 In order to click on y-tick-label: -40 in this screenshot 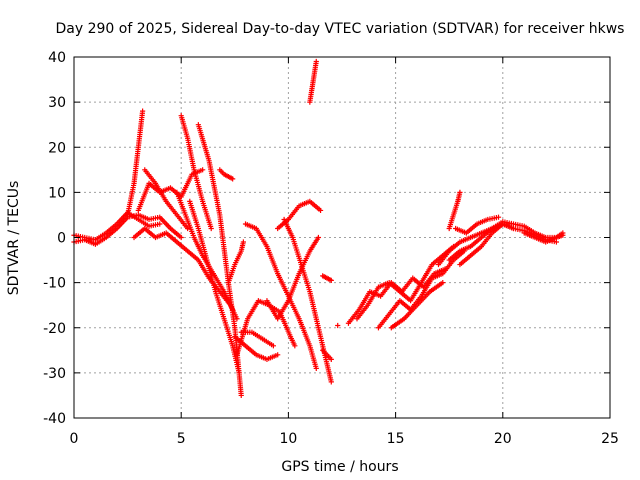, I will do `click(54, 419)`.